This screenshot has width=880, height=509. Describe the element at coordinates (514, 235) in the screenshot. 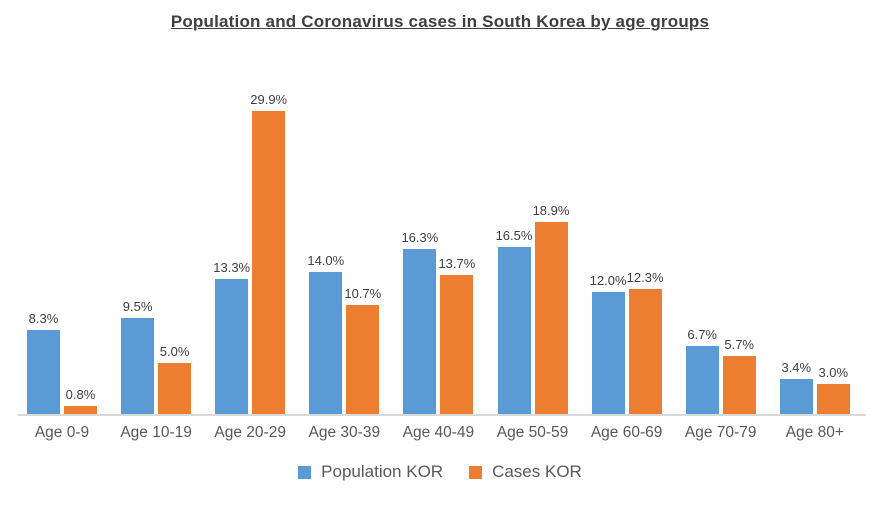

I see `data-label-population-kor: 16.5%` at that location.